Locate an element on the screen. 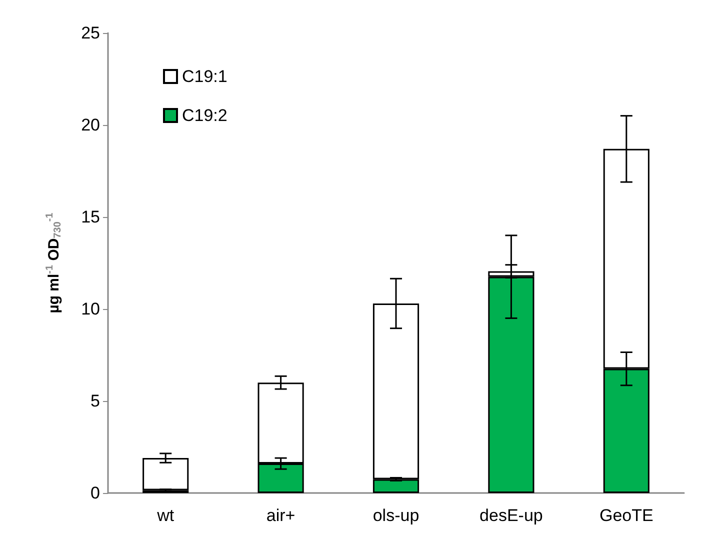 The width and height of the screenshot is (712, 546). y-tick-label: 5 is located at coordinates (95, 401).